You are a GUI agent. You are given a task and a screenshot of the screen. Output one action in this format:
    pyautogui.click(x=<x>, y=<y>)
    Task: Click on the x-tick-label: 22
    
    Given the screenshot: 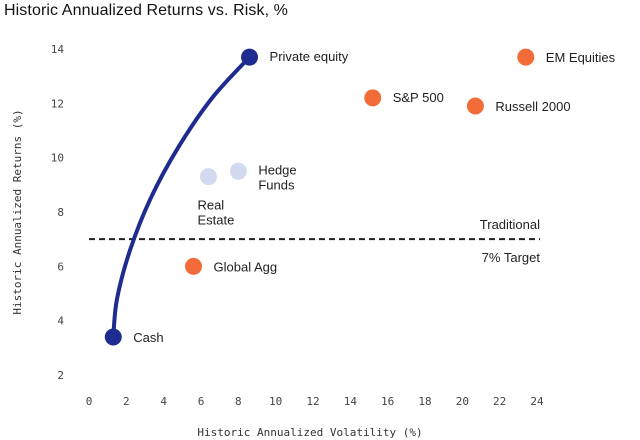 What is the action you would take?
    pyautogui.click(x=499, y=401)
    